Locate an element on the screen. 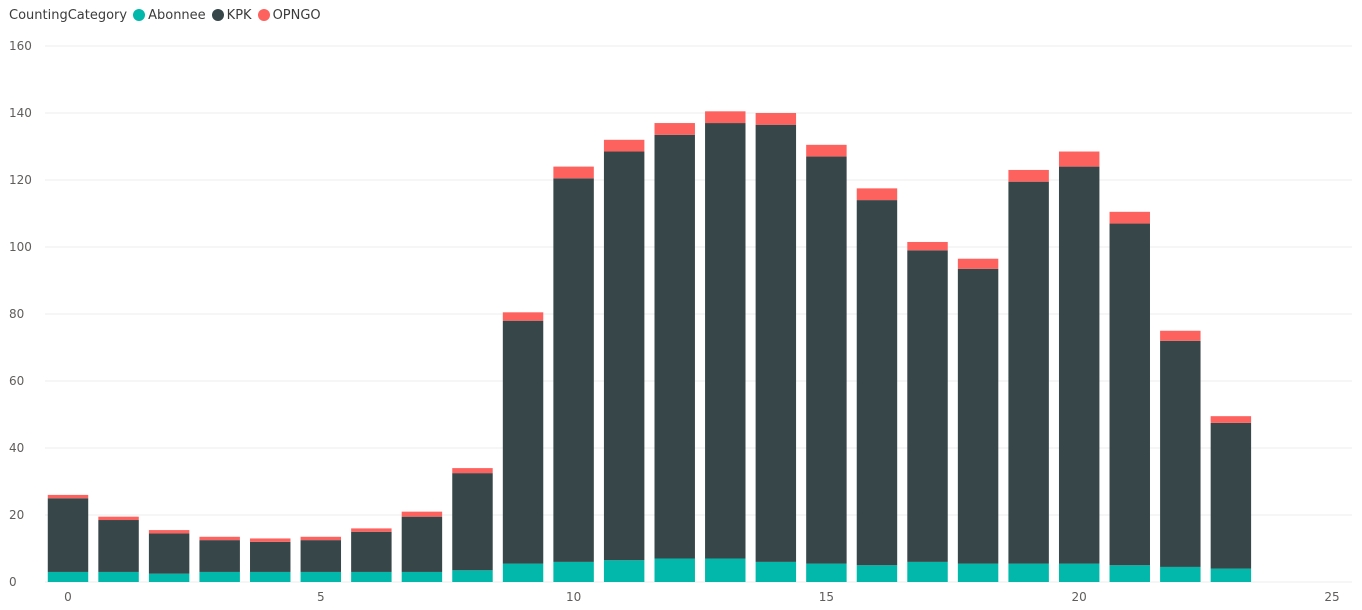 The height and width of the screenshot is (610, 1362). y-tick-label: 160 is located at coordinates (20, 46).